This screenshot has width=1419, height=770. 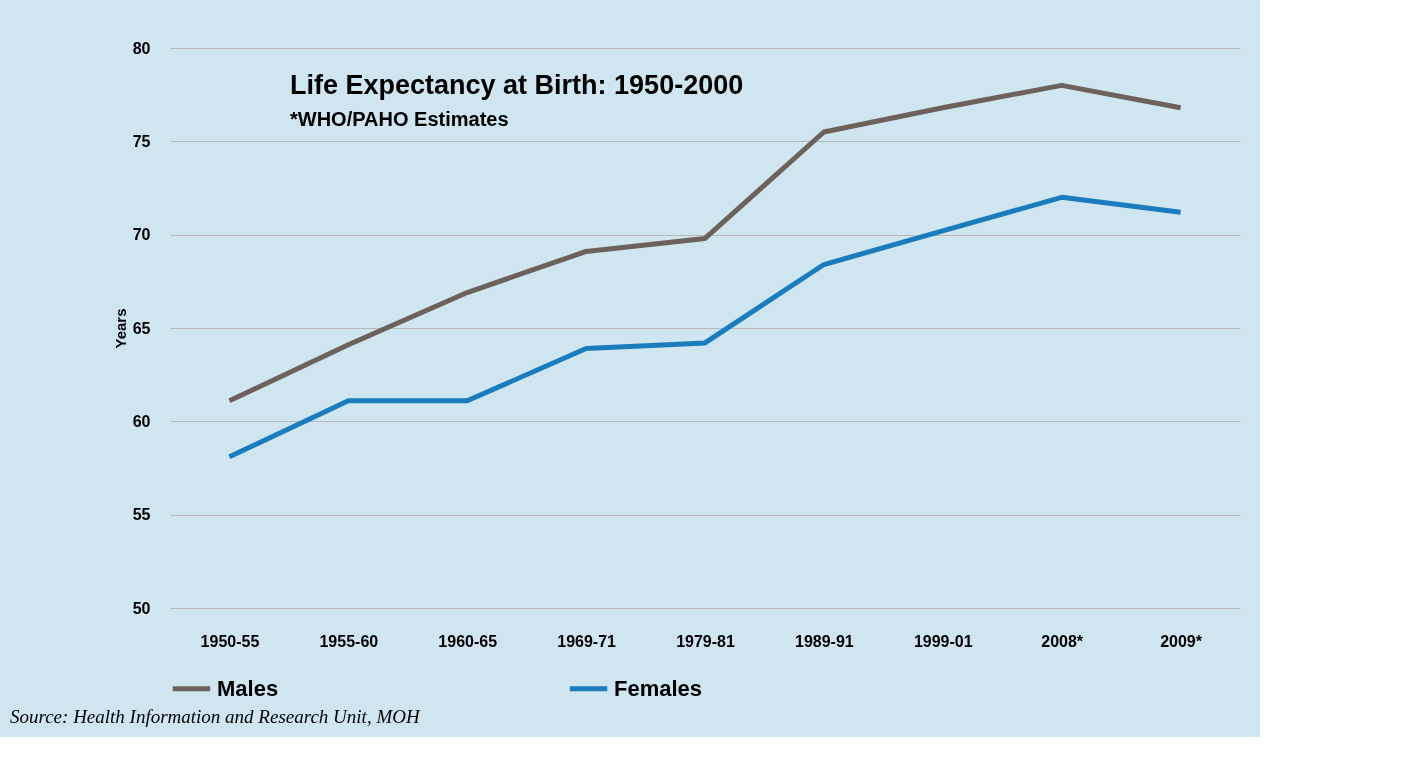 I want to click on x-tick-label: 2008*, so click(x=1062, y=641).